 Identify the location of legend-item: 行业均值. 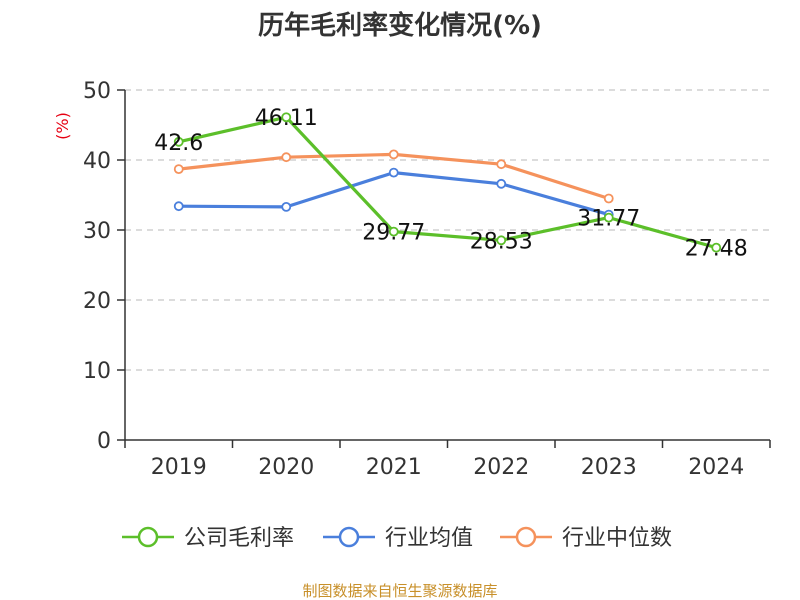
(398, 538).